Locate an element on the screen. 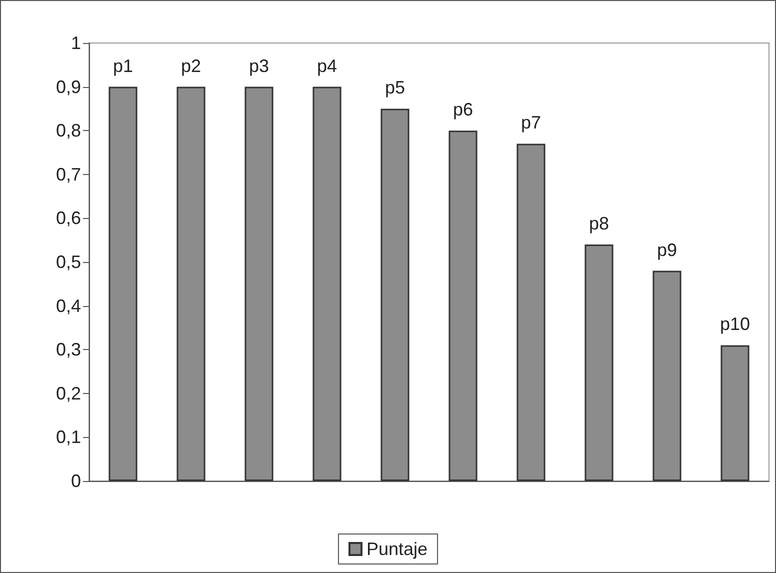  legend-label: Puntaje is located at coordinates (397, 549).